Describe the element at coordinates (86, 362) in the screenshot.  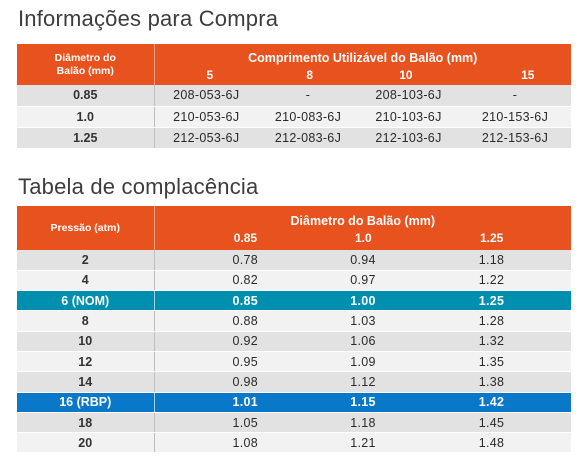
I see `pressure-cell: 12` at that location.